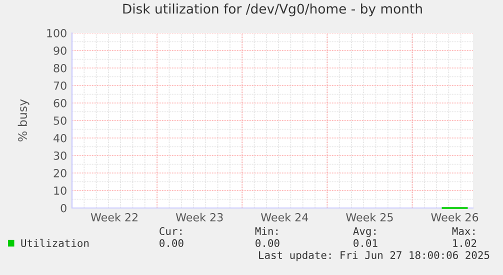 Image resolution: width=503 pixels, height=275 pixels. What do you see at coordinates (114, 217) in the screenshot?
I see `x-tick-label: Week 22` at bounding box center [114, 217].